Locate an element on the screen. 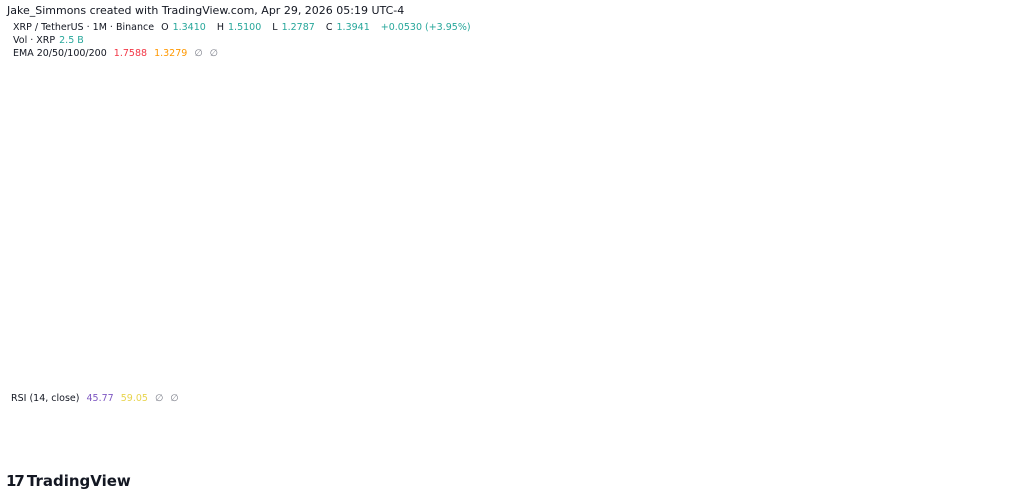 The image size is (1024, 502). rsi-extra-1: ∅ is located at coordinates (159, 398).